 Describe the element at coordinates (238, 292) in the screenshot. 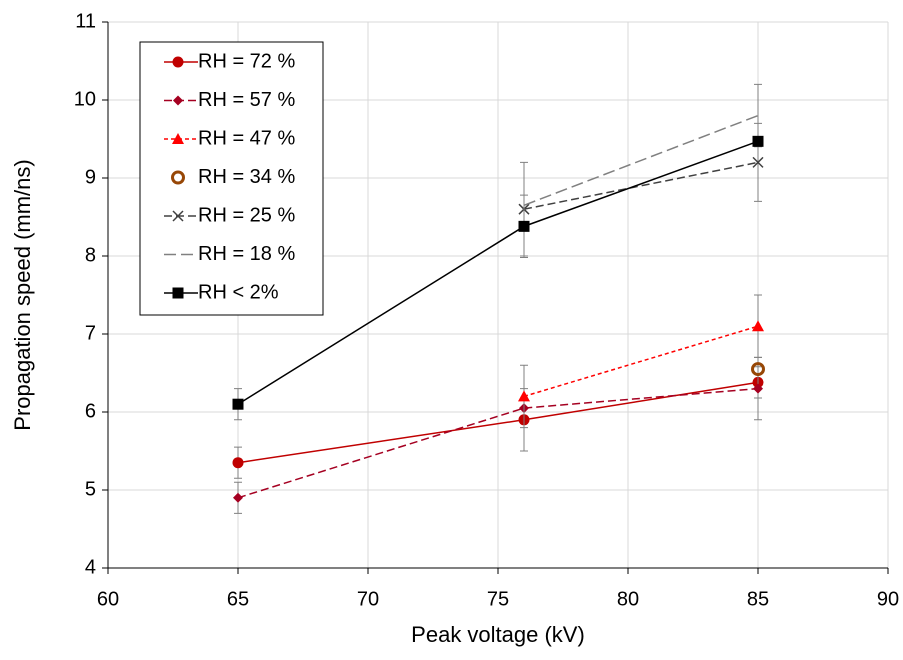

I see `legend-label: RH < 2%` at that location.